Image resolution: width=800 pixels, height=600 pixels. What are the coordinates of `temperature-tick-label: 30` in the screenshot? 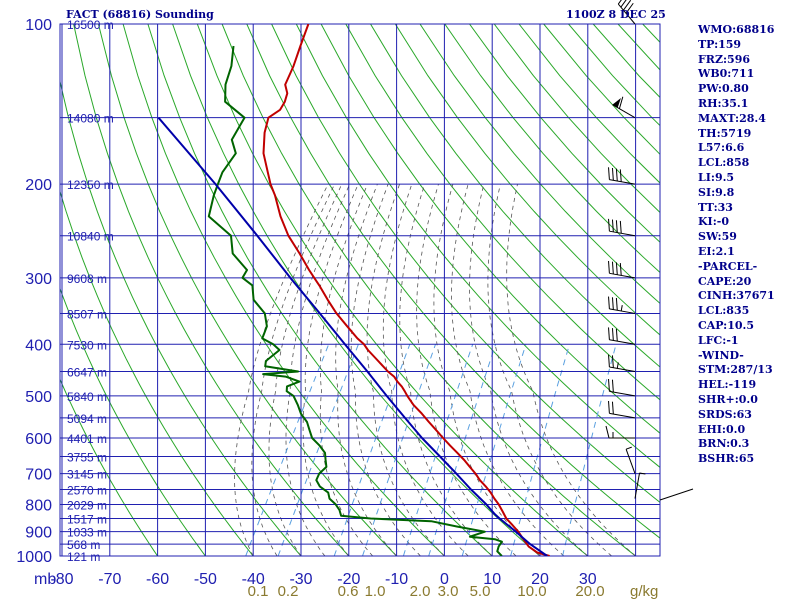 It's located at (588, 579).